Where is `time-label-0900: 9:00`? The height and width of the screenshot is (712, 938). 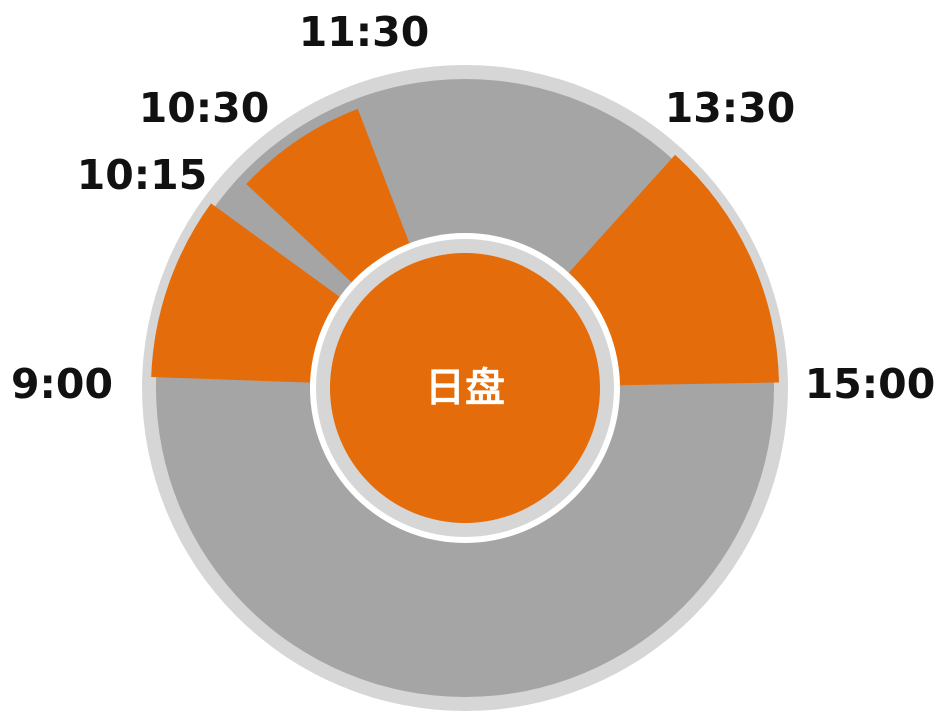 time-label-0900: 9:00 is located at coordinates (62, 384).